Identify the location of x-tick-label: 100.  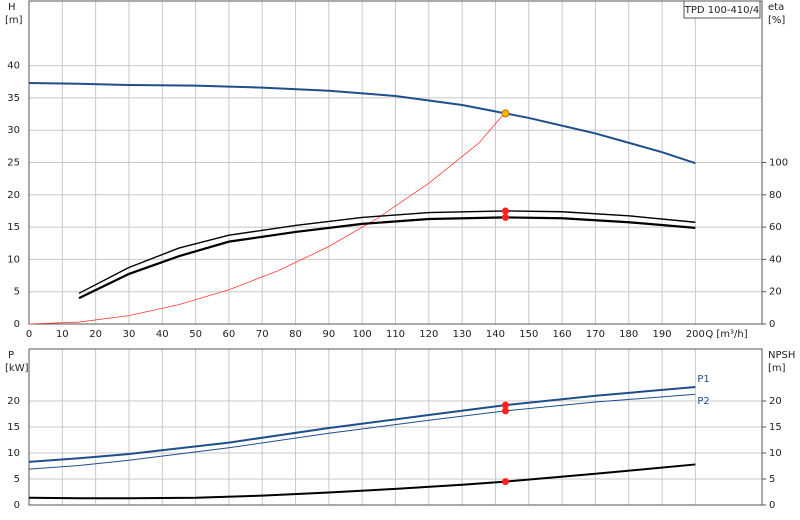
(362, 334).